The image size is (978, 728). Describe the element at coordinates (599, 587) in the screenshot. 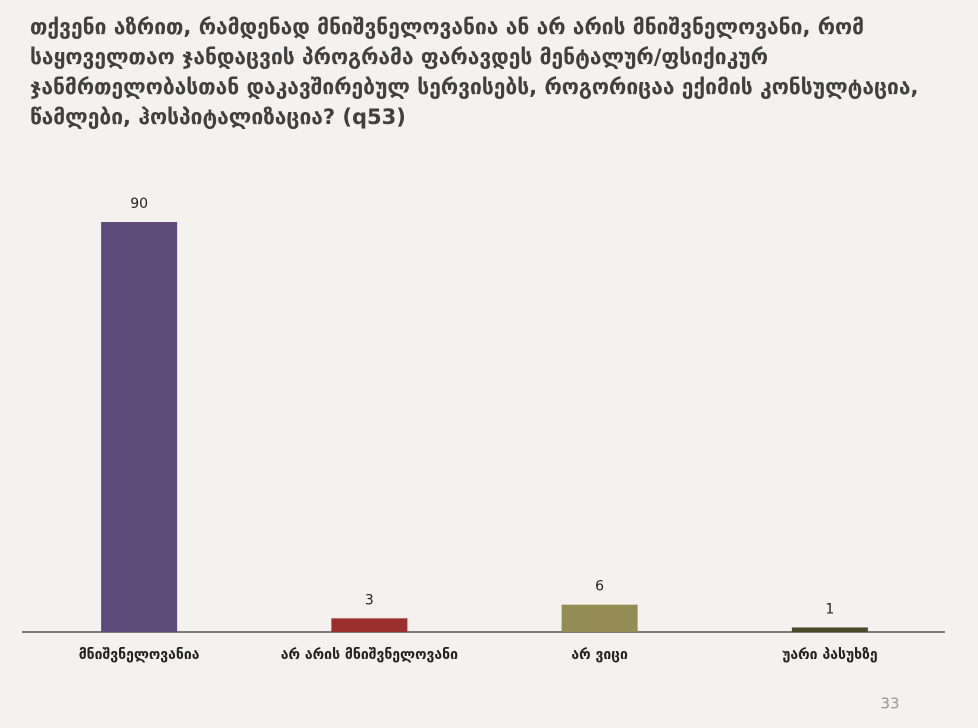

I see `data-label: 6` at that location.